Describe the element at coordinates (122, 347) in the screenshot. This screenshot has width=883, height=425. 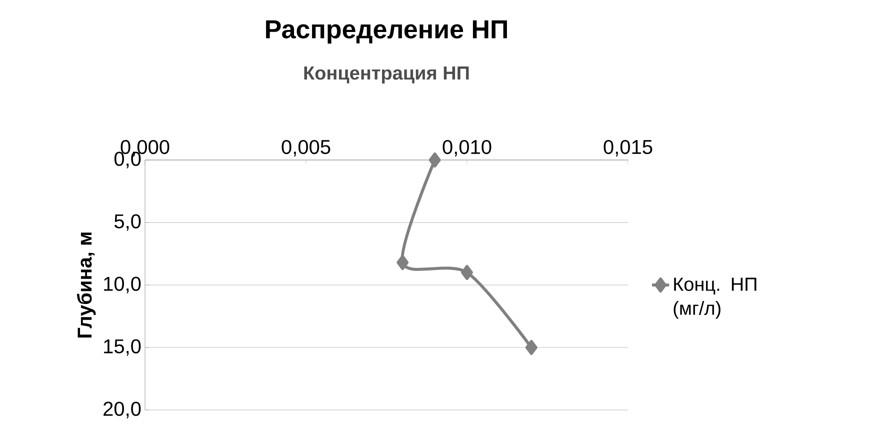
I see `y-tick-label: 15,0` at that location.